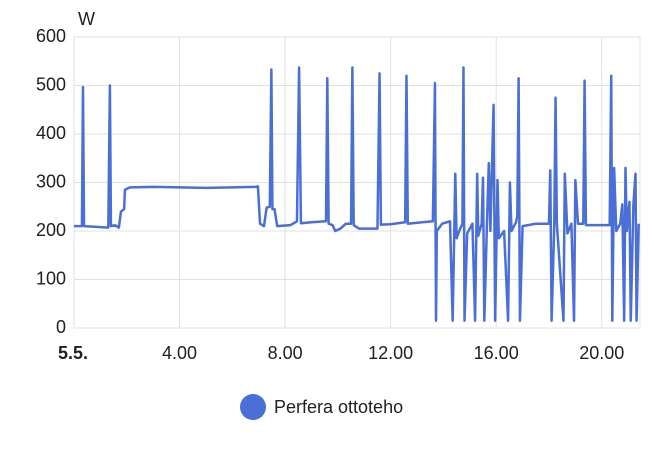 This screenshot has width=666, height=450. I want to click on y-tick-label: 0, so click(61, 327).